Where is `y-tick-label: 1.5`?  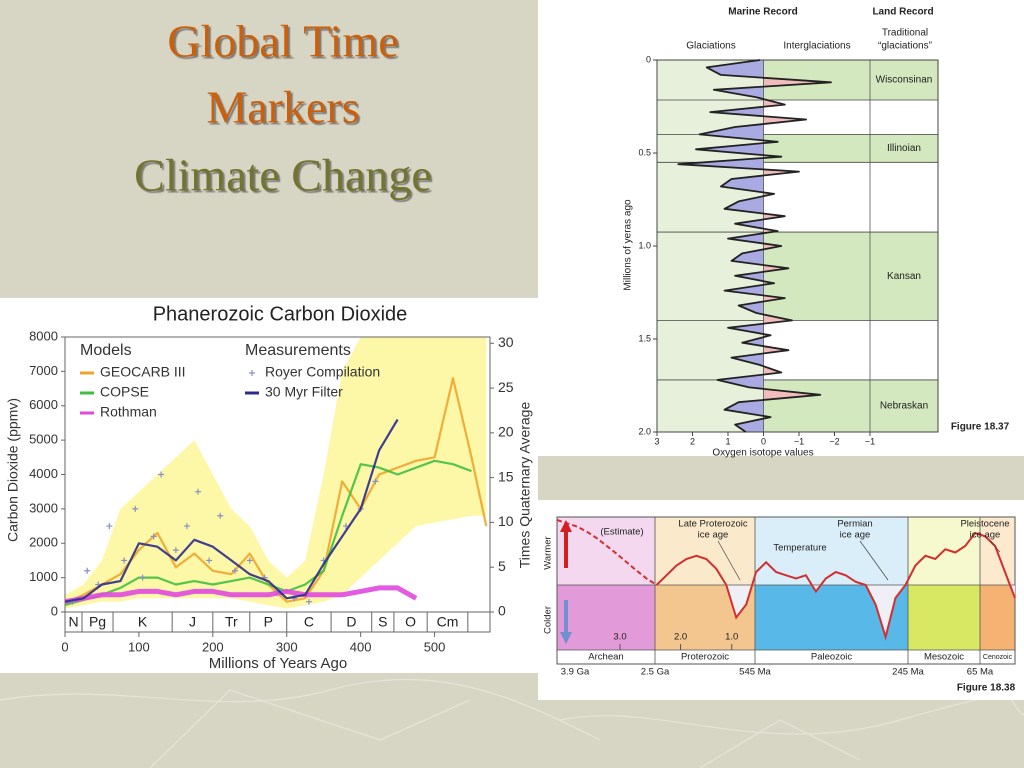 y-tick-label: 1.5 is located at coordinates (644, 338).